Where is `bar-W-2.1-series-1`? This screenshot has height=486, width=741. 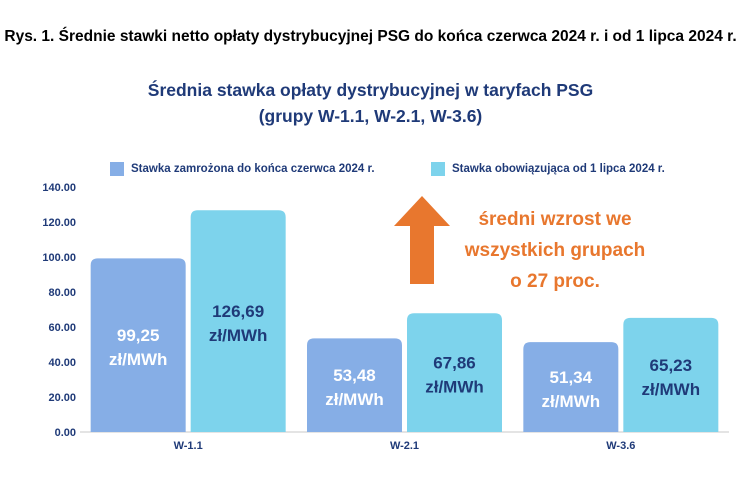
bar-W-2.1-series-1 is located at coordinates (354, 385).